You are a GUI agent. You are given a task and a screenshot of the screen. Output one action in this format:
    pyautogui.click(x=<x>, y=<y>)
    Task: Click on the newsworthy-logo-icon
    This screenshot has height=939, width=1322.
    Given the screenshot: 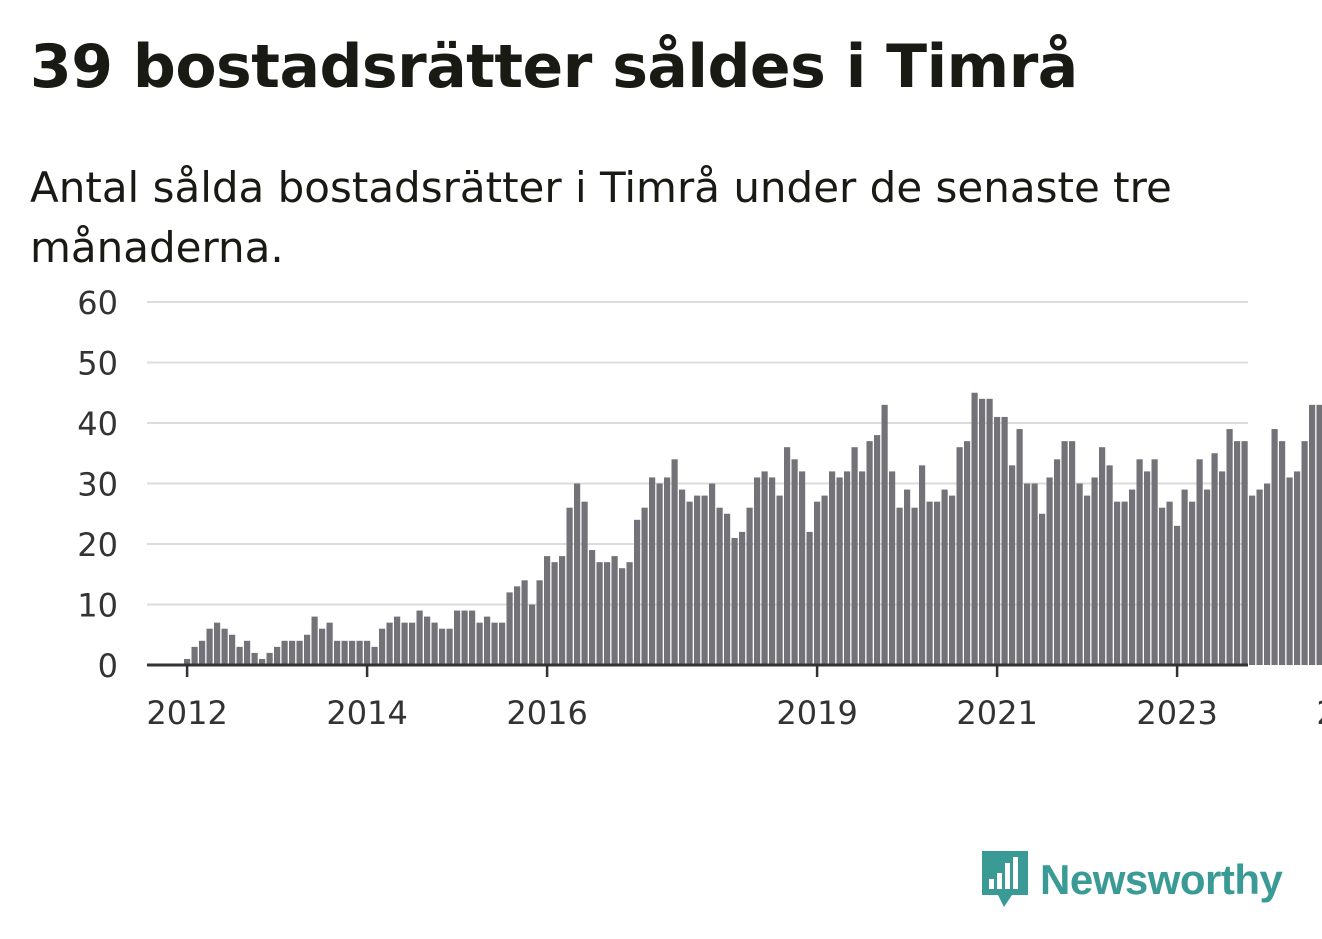 What is the action you would take?
    pyautogui.click(x=1005, y=879)
    